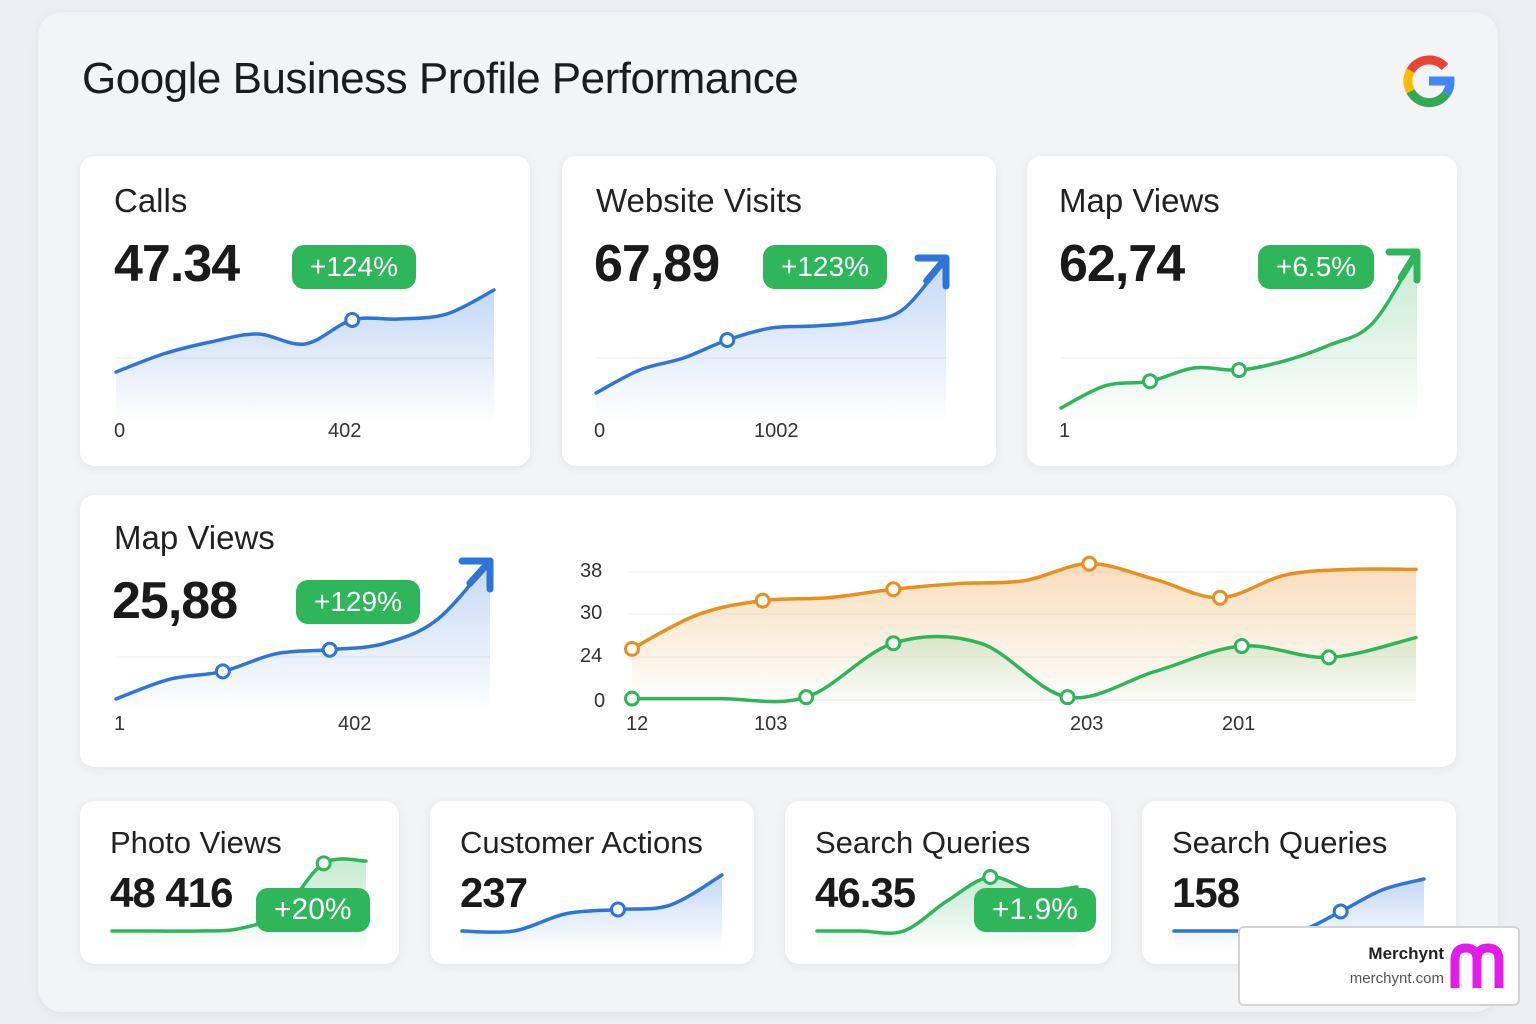 The image size is (1536, 1024). Describe the element at coordinates (1379, 966) in the screenshot. I see `merchynt-watermark: Merchynt merchynt.com` at that location.